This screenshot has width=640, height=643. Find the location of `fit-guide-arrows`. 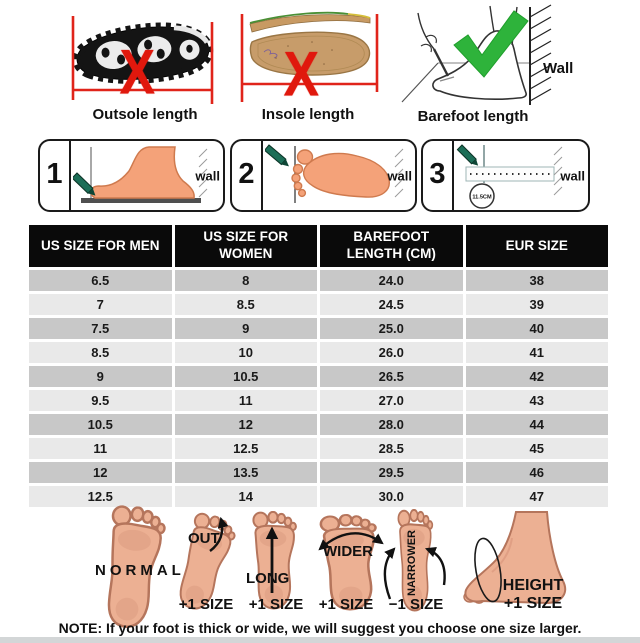

fit-guide-arrows is located at coordinates (327, 558).